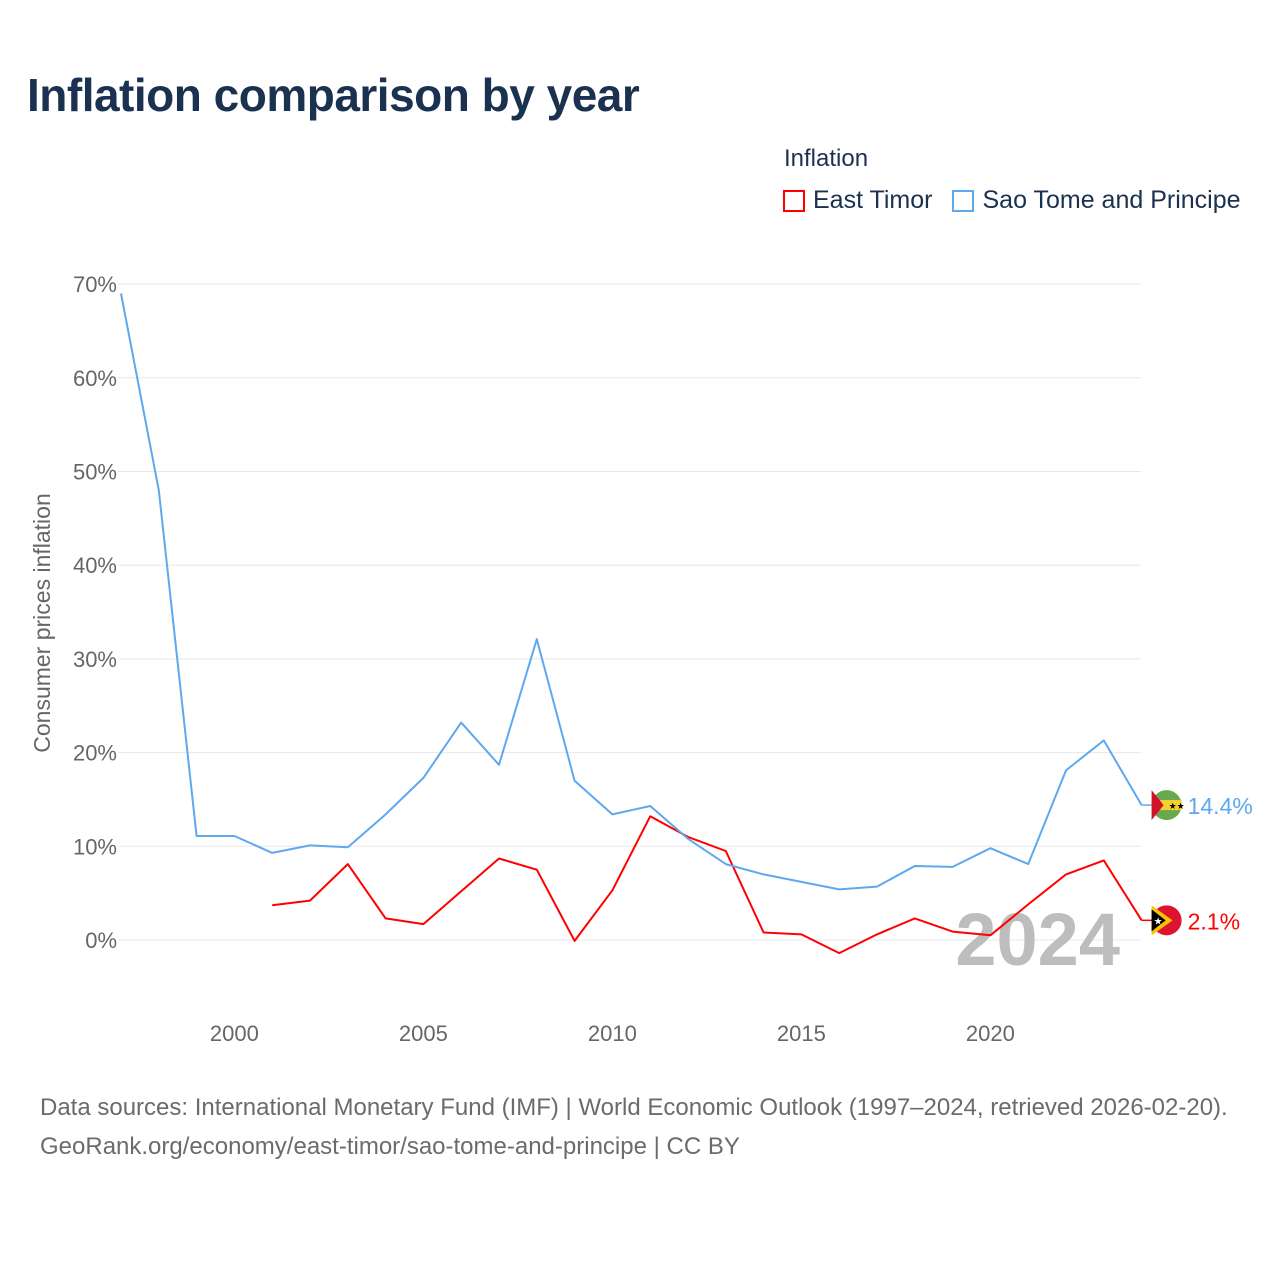 The image size is (1280, 1280). I want to click on legend-label: Sao Tome and Principe, so click(1111, 200).